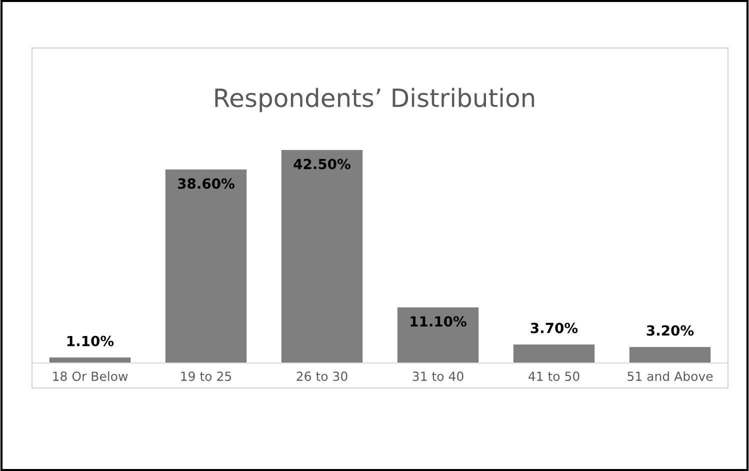 The height and width of the screenshot is (471, 749). Describe the element at coordinates (670, 330) in the screenshot. I see `data-label: 3.20%` at that location.